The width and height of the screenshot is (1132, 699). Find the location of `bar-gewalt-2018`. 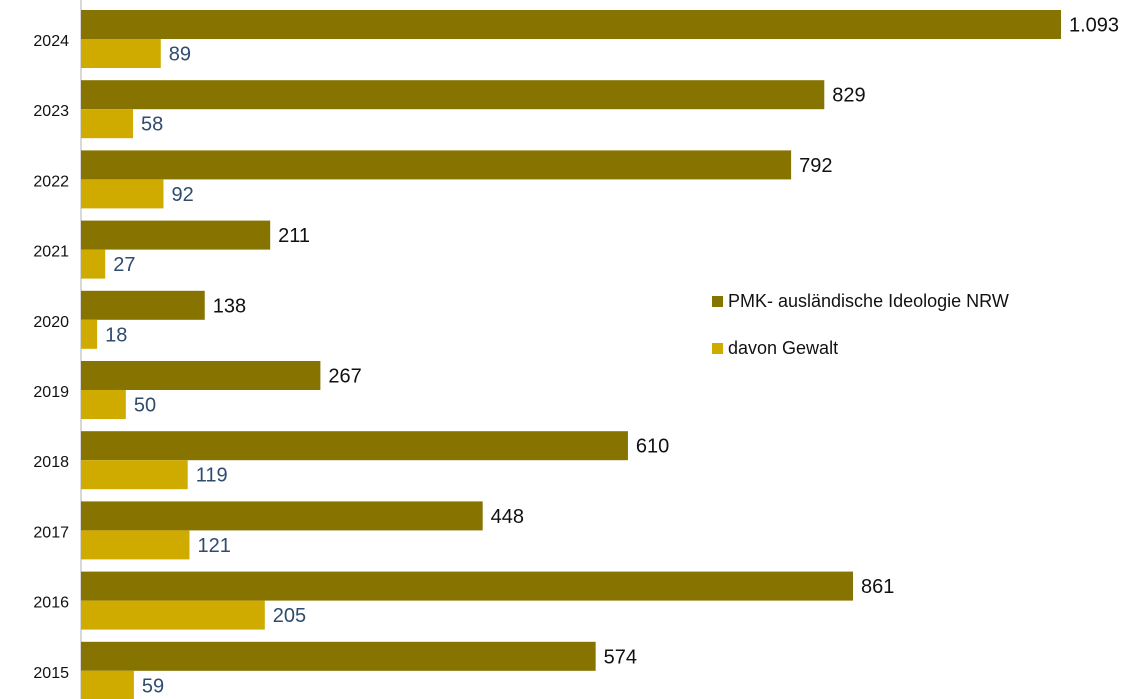

bar-gewalt-2018 is located at coordinates (134, 475).